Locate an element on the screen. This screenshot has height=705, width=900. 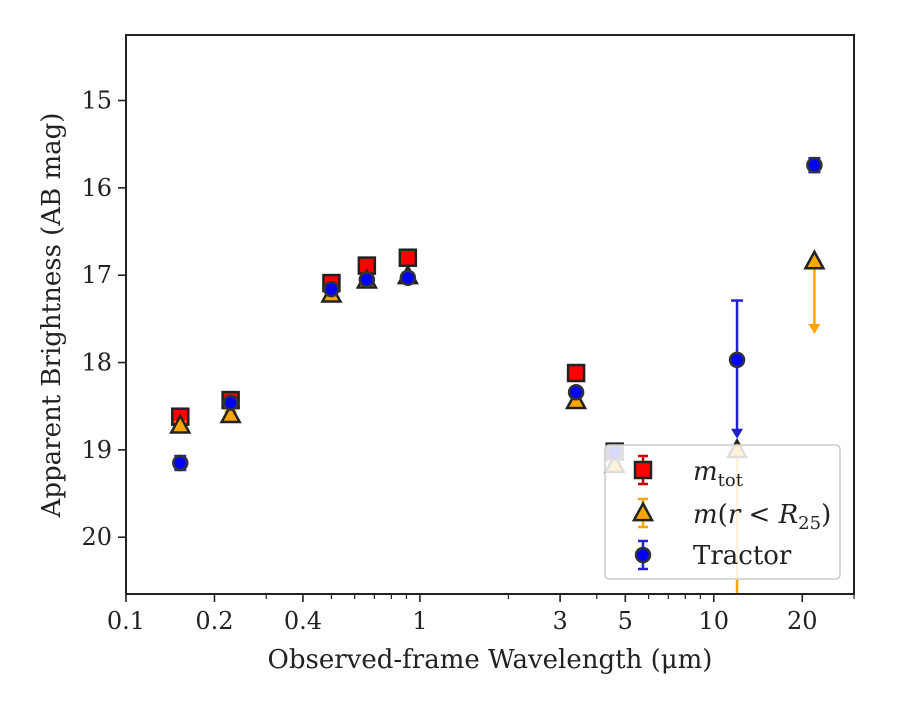
legend-label-tractor: Tractor is located at coordinates (742, 556).